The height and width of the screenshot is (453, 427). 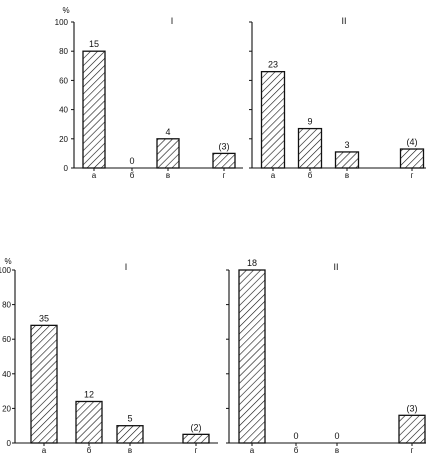 What do you see at coordinates (94, 175) in the screenshot?
I see `panel-1-category-label: а` at bounding box center [94, 175].